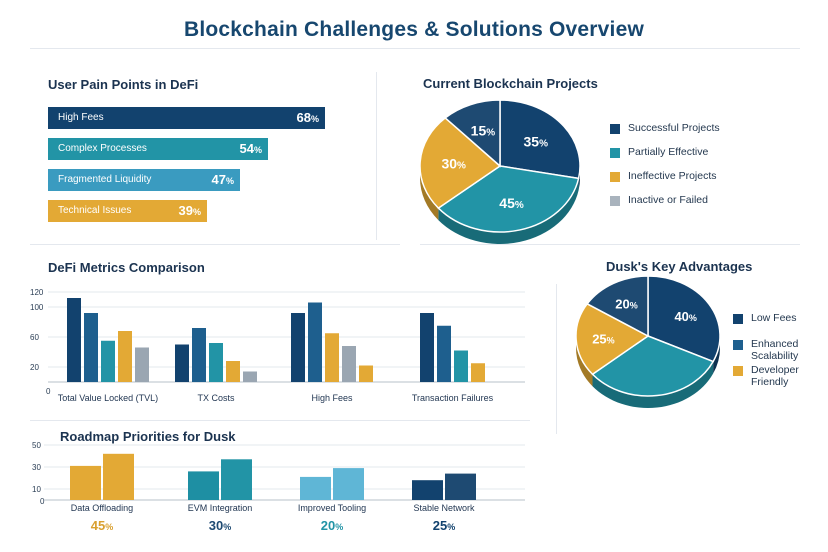 The height and width of the screenshot is (552, 828). Describe the element at coordinates (108, 398) in the screenshot. I see `x-category-label: Total Value Locked (TVL)` at that location.